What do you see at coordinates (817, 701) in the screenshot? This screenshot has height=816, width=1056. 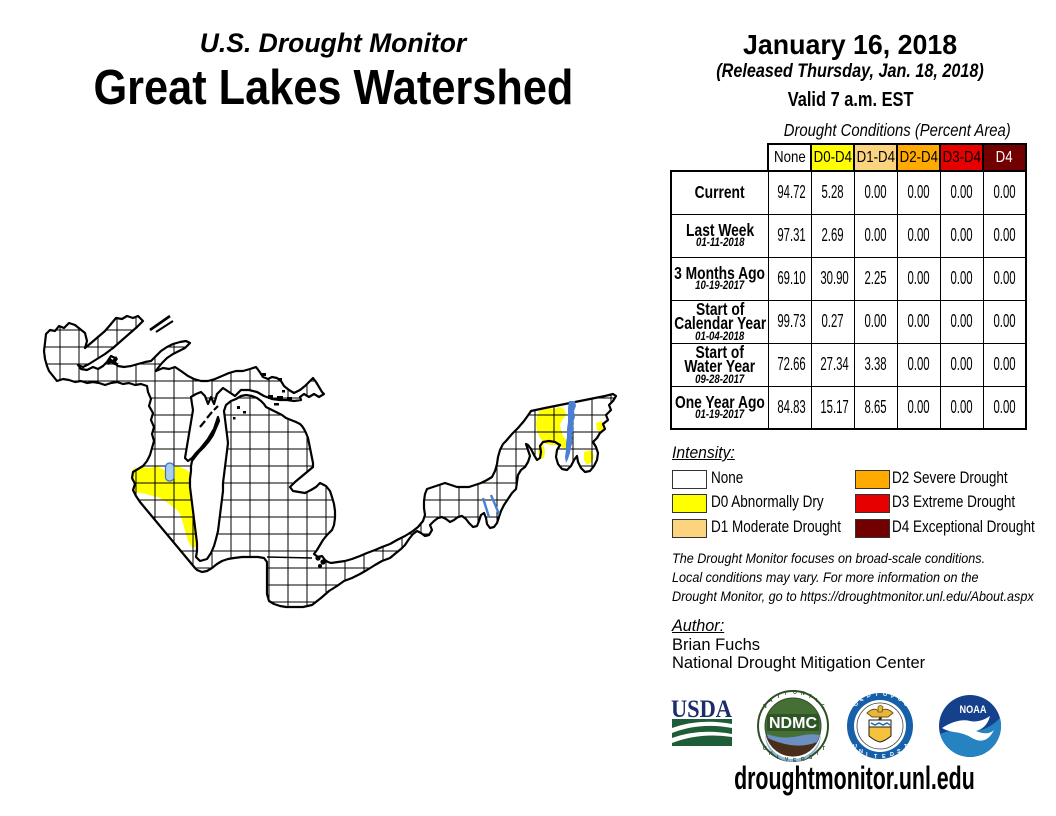 I see `svg-text: L` at bounding box center [817, 701].